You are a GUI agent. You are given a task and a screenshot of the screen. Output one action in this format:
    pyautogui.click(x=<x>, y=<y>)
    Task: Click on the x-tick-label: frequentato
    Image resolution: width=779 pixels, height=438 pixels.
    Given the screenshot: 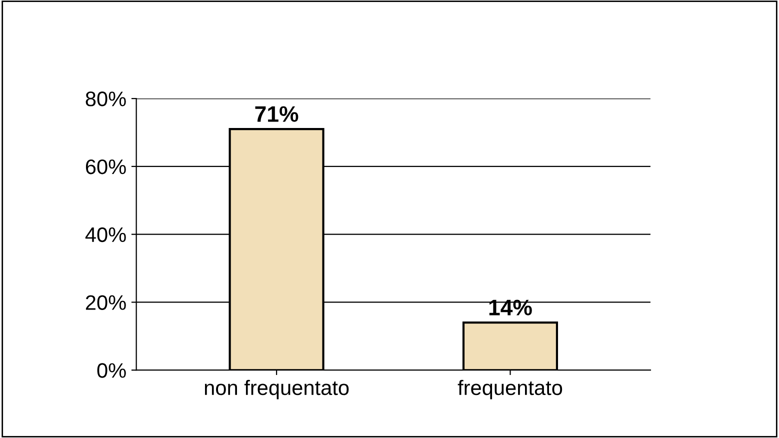 What is the action you would take?
    pyautogui.click(x=510, y=390)
    